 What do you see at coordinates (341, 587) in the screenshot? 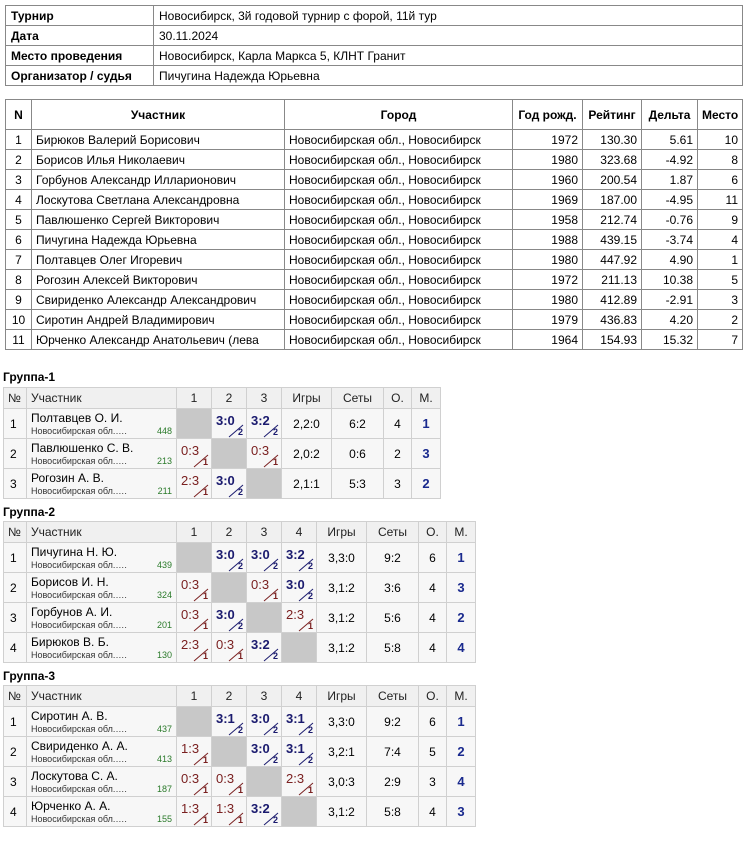
I see `games: 3,1:2` at bounding box center [341, 587].